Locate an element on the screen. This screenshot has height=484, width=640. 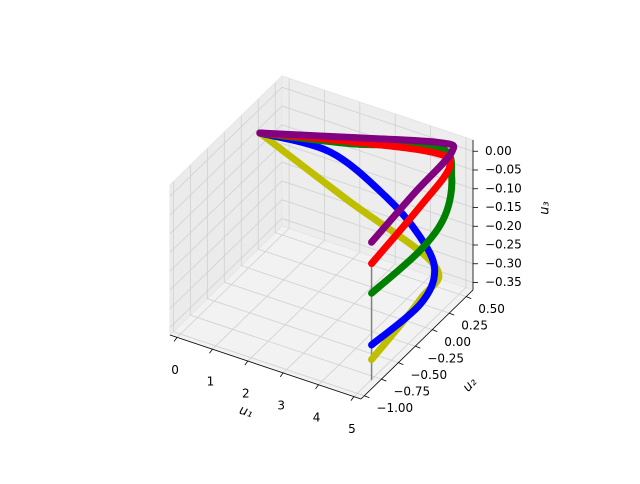
x-tick-label: 1 is located at coordinates (211, 382).